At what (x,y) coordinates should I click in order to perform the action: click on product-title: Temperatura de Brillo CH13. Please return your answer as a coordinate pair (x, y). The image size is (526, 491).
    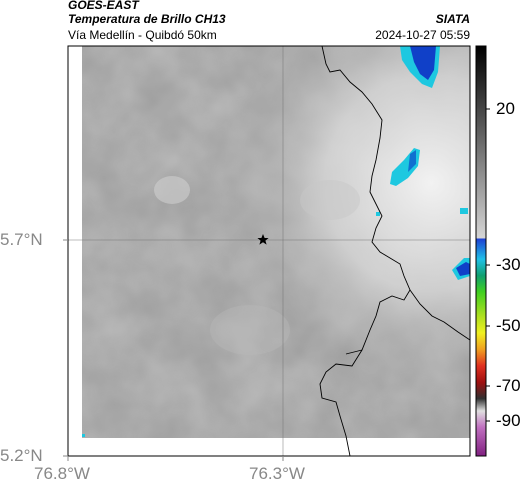
    Looking at the image, I should click on (147, 19).